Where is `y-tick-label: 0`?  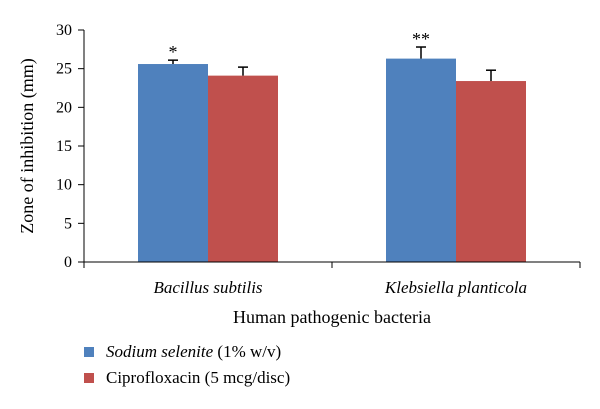
y-tick-label: 0 is located at coordinates (68, 262).